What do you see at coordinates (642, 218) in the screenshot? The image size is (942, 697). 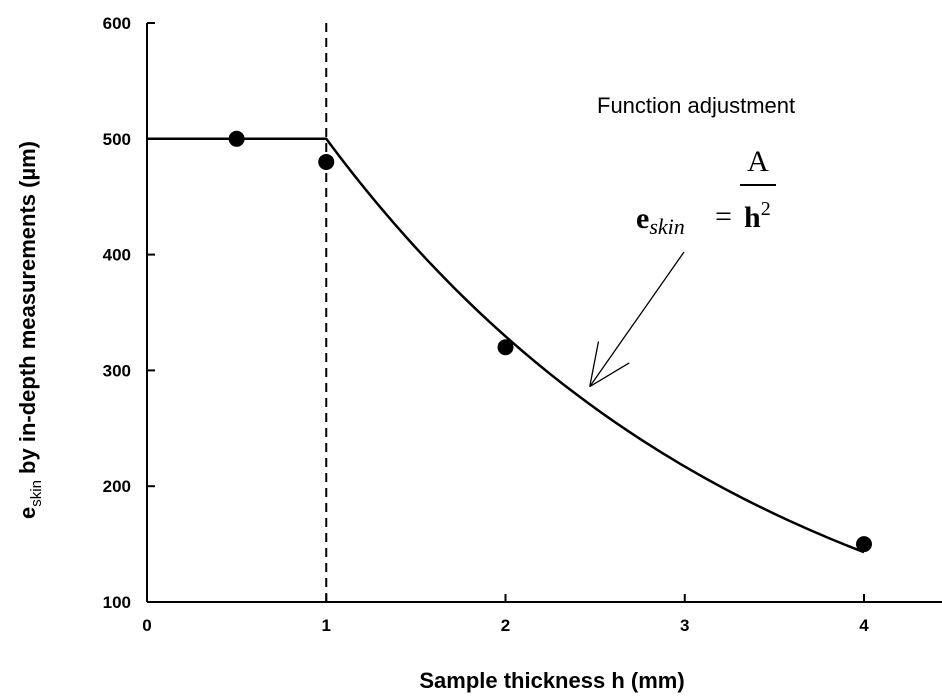 I see `formula-lhs: e` at bounding box center [642, 218].